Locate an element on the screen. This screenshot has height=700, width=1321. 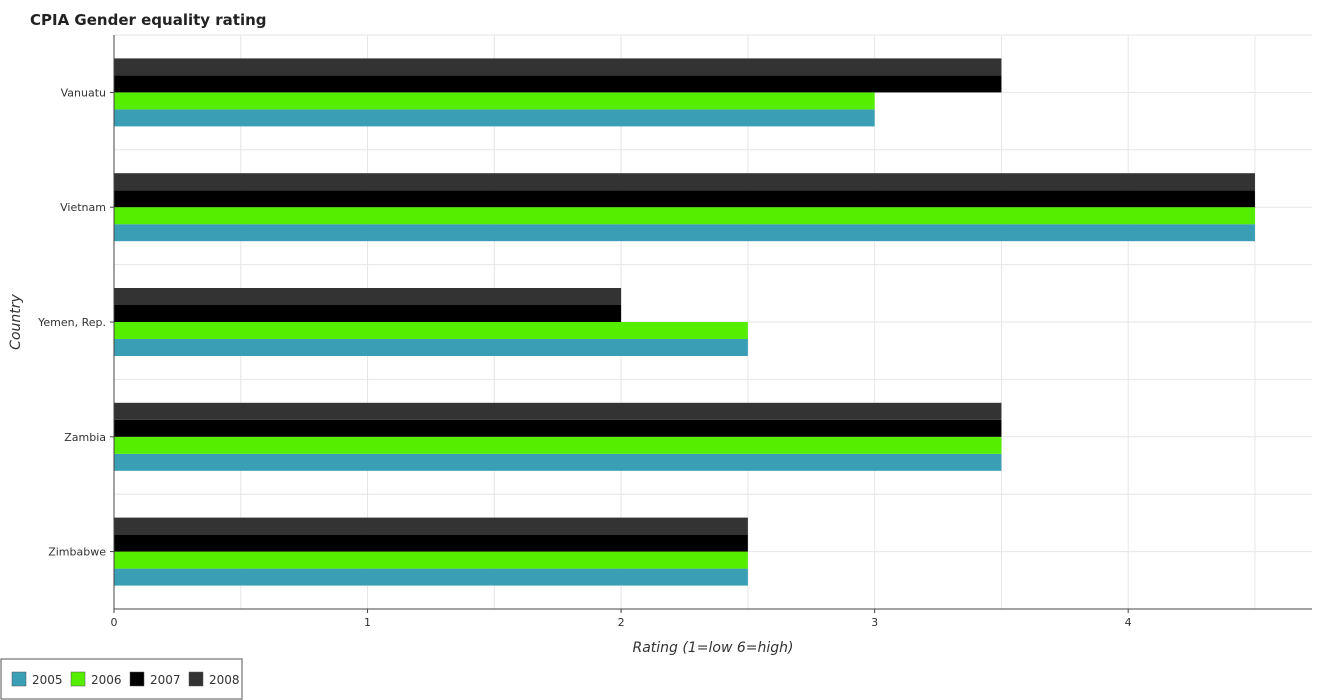
legend-swatch-2005 is located at coordinates (19, 679).